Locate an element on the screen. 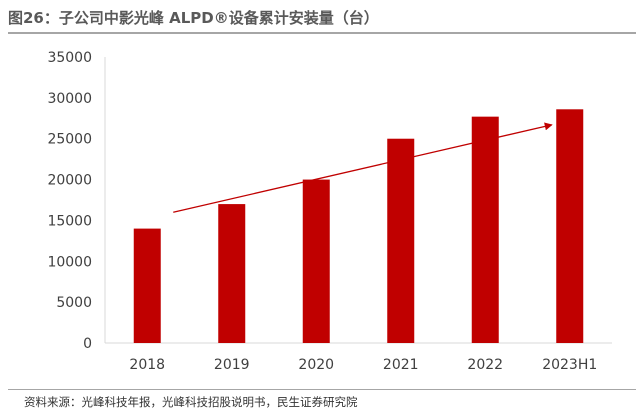  trend-arrow is located at coordinates (363, 167).